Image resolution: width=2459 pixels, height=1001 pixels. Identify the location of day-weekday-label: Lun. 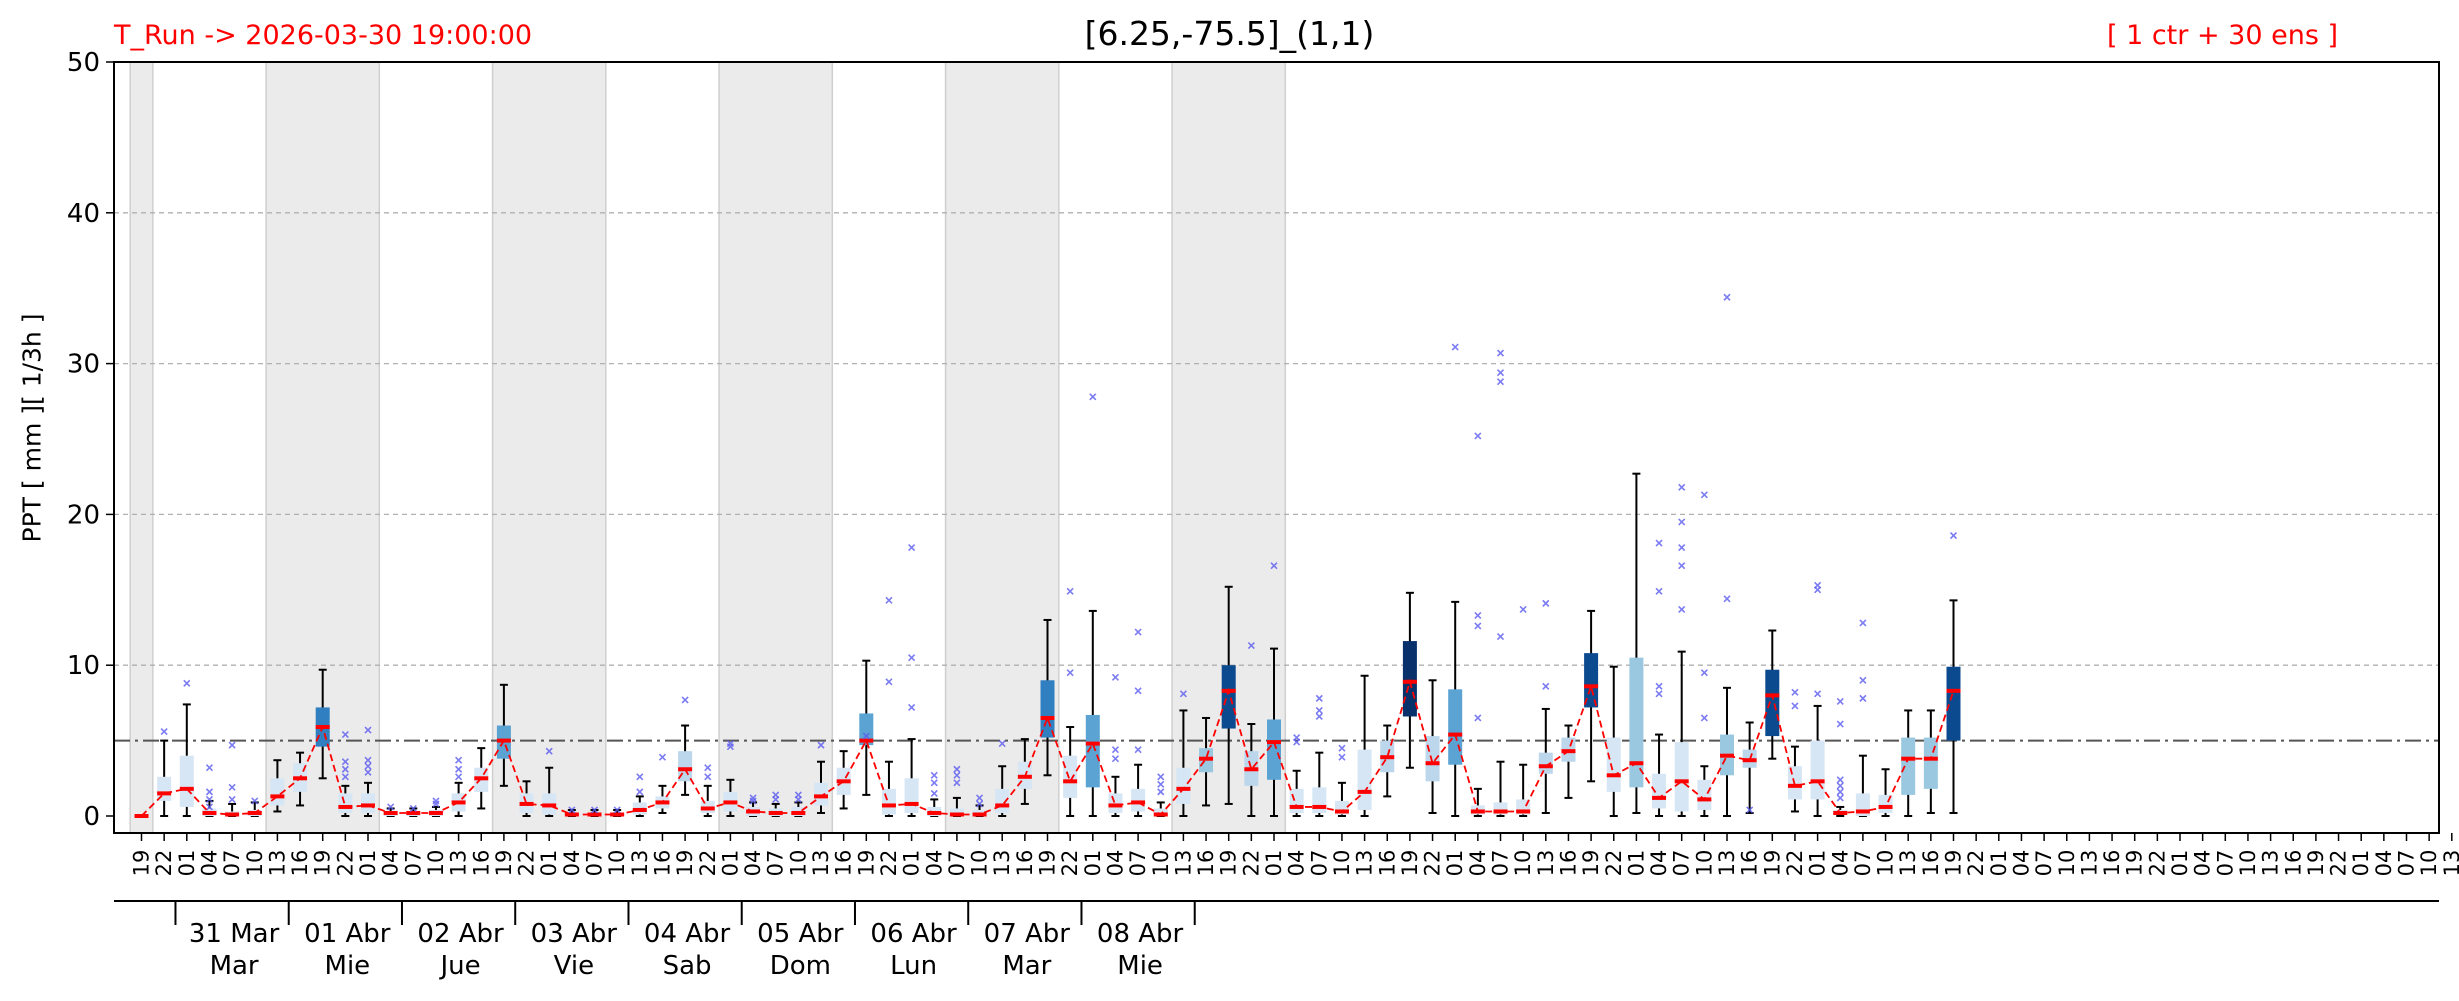
(913, 966).